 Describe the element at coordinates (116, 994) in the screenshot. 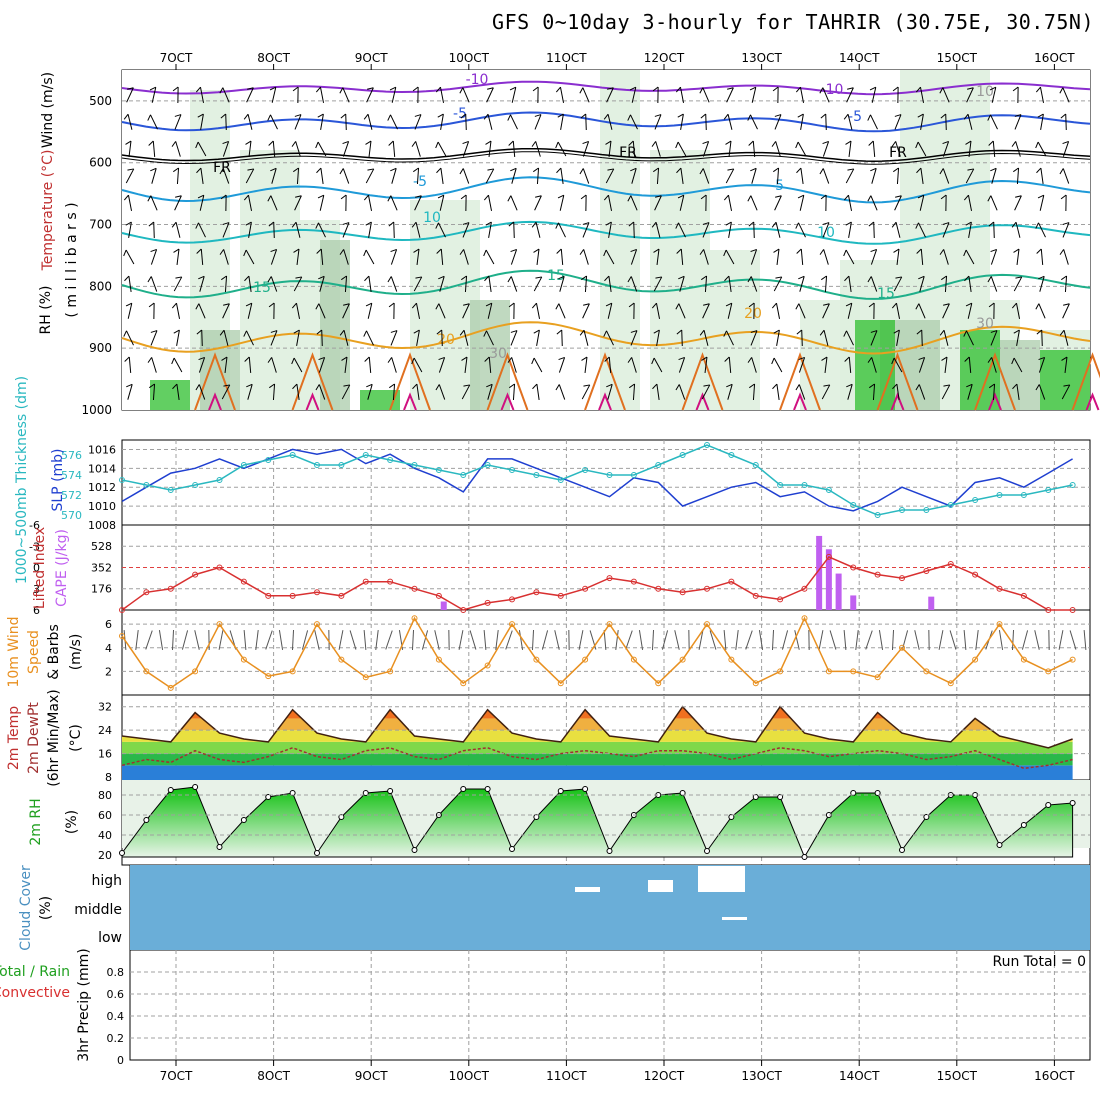

I see `precip-tick: 0.6` at that location.